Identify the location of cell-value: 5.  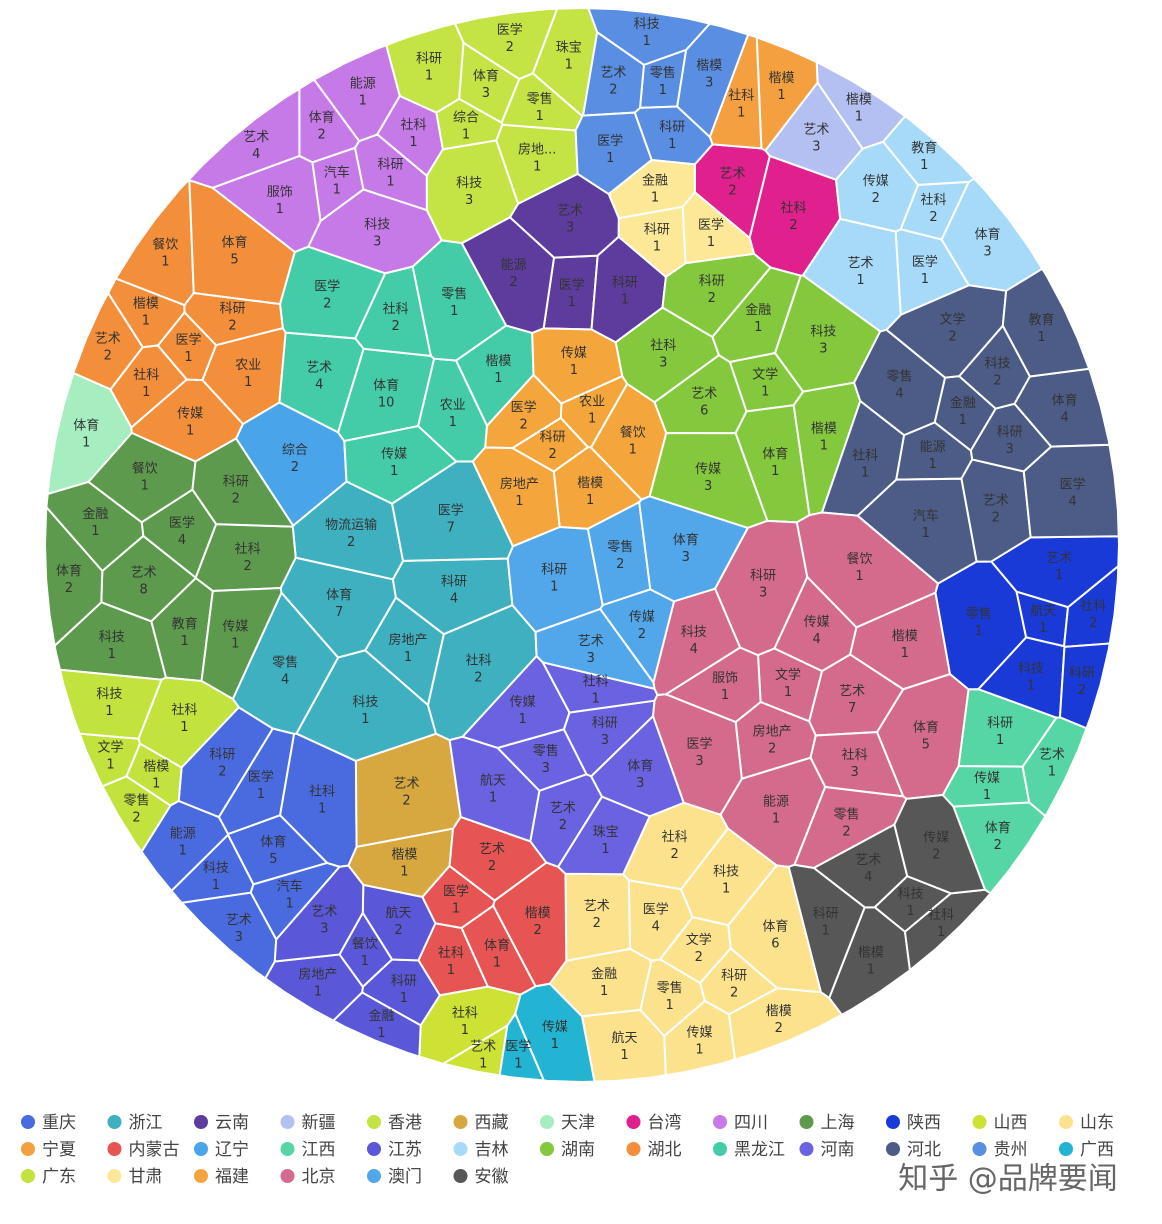
(926, 745).